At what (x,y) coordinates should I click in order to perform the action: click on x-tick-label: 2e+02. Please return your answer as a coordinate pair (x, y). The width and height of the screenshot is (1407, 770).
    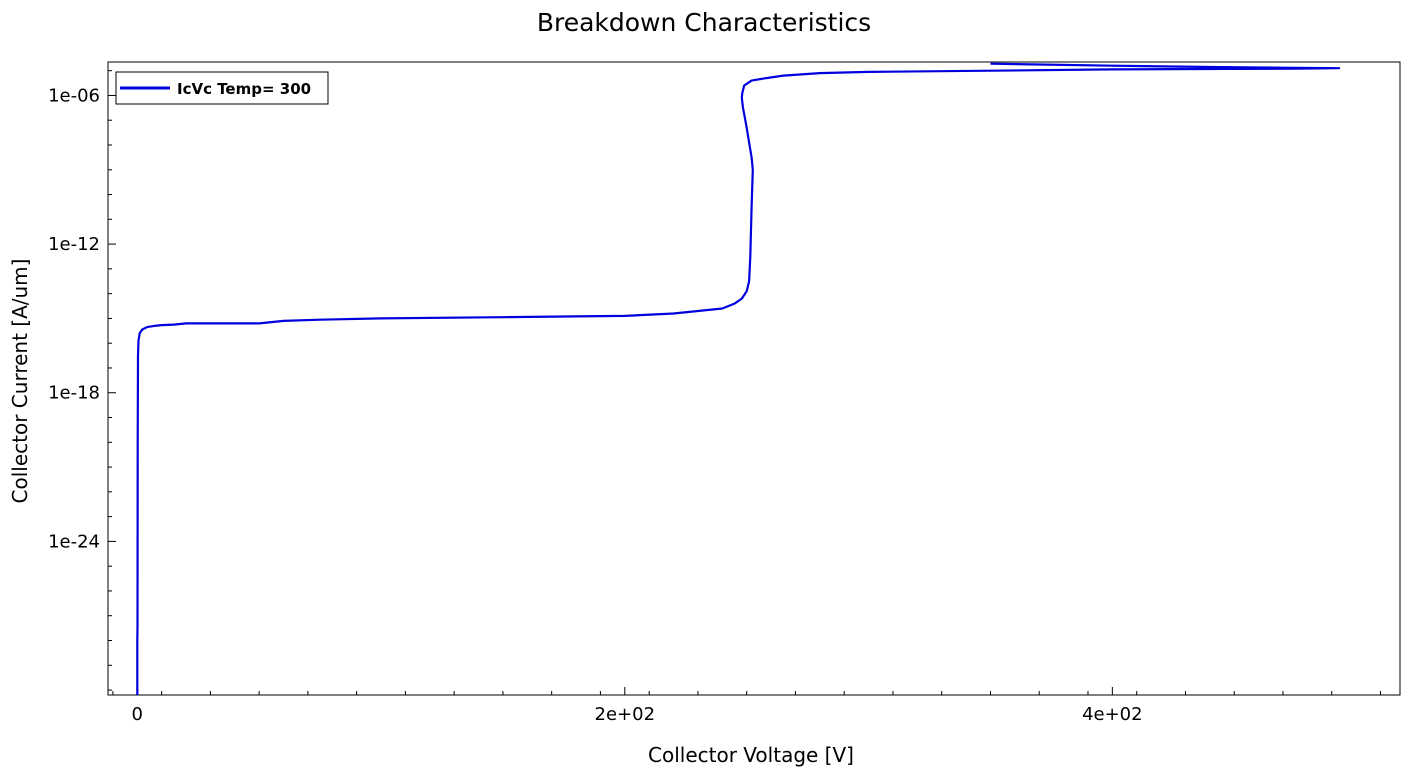
    Looking at the image, I should click on (625, 714).